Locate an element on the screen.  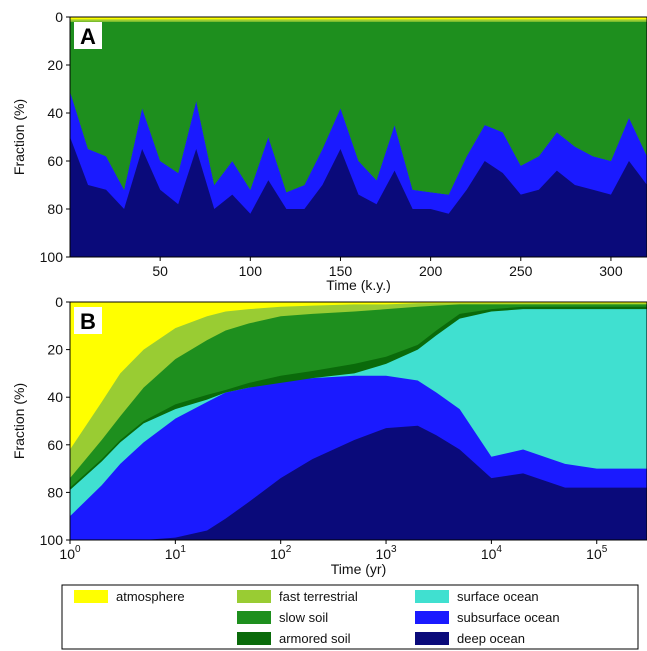
x-tick-label: 200 is located at coordinates (431, 271).